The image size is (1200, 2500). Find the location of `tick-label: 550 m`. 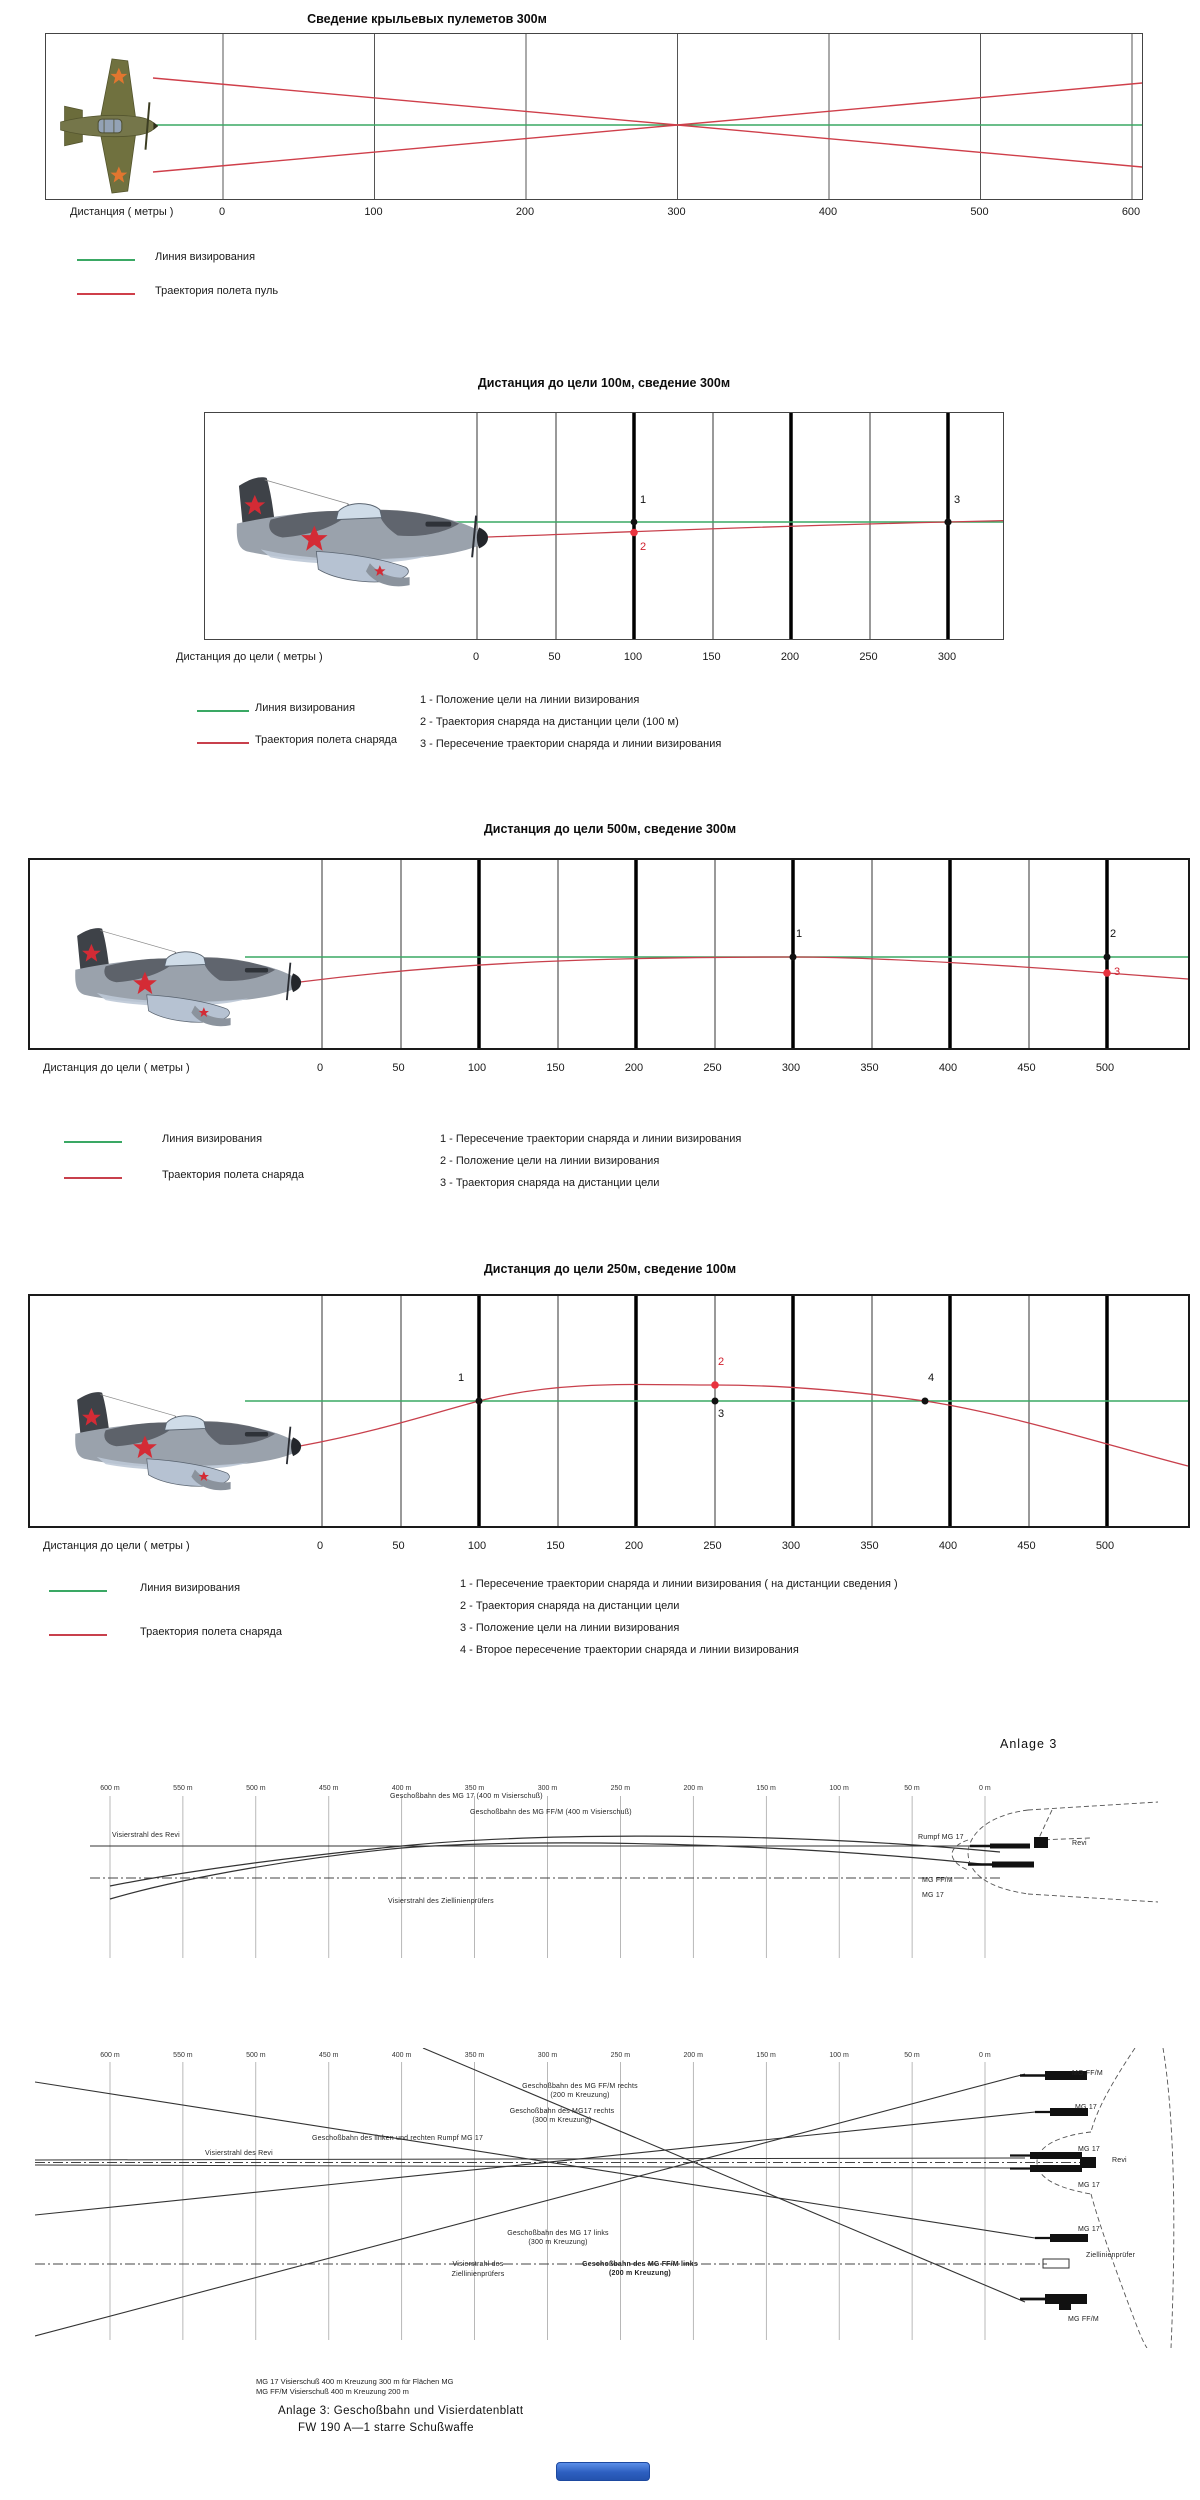

tick-label: 550 m is located at coordinates (183, 1788).